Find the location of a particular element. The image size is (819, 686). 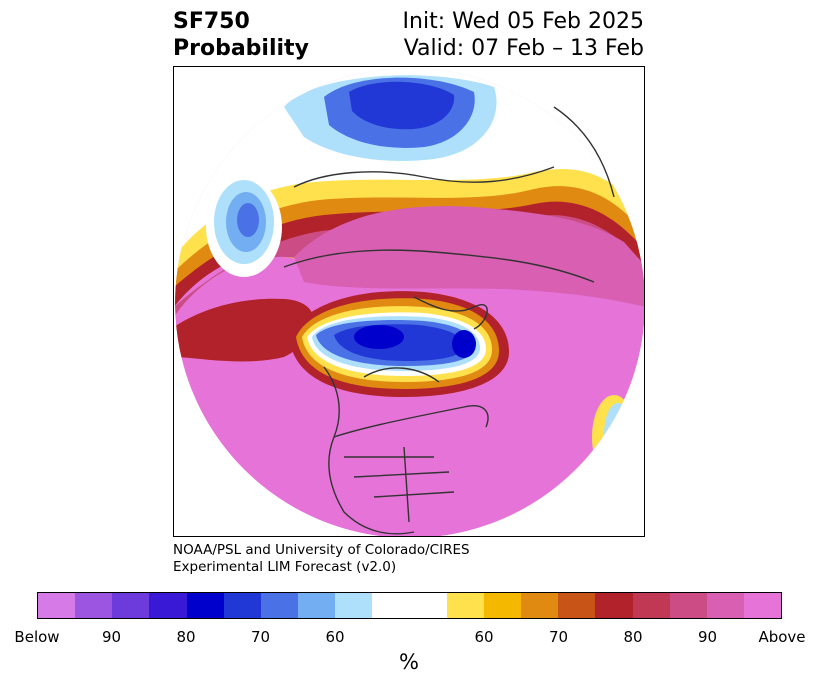

credit-line-2: Experimental LIM Forecast (v2.0) is located at coordinates (285, 567).